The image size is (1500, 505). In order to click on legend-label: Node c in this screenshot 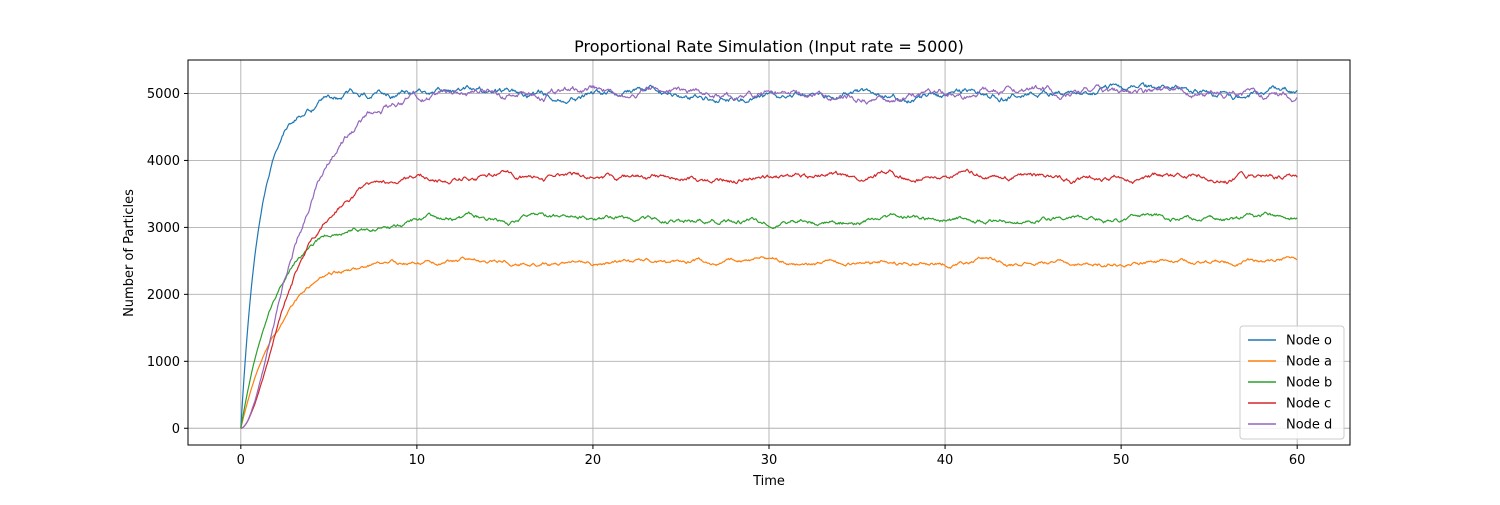, I will do `click(1308, 404)`.